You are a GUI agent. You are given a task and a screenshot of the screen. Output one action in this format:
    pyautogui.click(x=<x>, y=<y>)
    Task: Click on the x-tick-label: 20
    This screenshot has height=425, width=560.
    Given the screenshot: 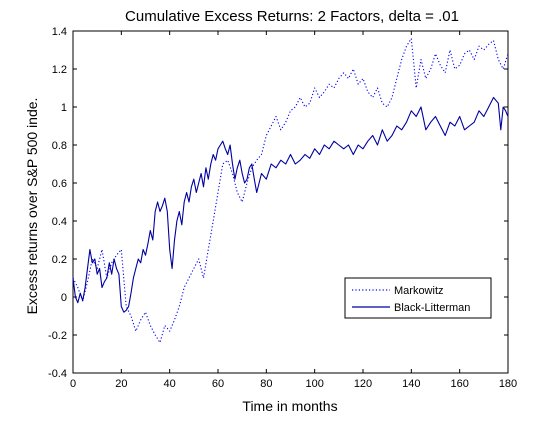 What is the action you would take?
    pyautogui.click(x=121, y=384)
    